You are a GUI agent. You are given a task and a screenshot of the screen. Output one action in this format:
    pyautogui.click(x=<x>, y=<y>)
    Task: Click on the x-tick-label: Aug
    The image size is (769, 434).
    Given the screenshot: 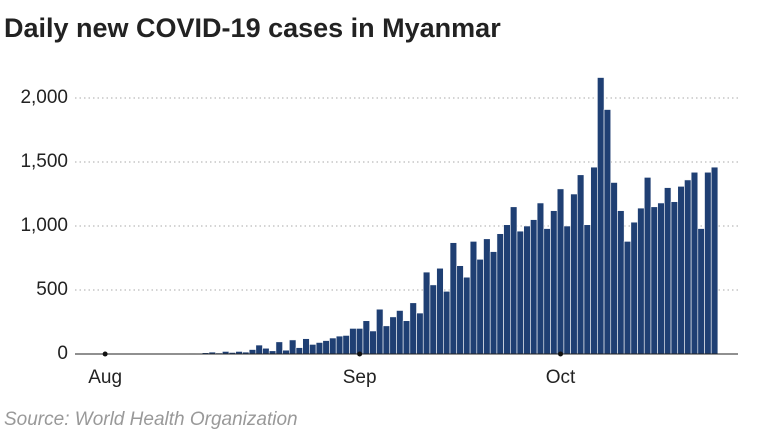 What is the action you would take?
    pyautogui.click(x=105, y=377)
    